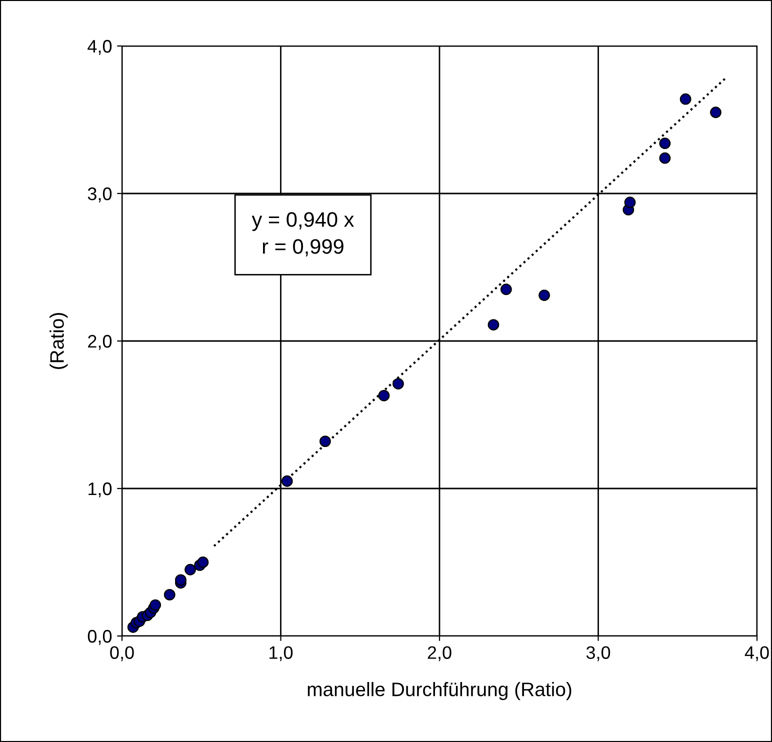 The width and height of the screenshot is (772, 742). What do you see at coordinates (440, 691) in the screenshot?
I see `x-axis-title: manuelle Durchführung (Ratio)` at bounding box center [440, 691].